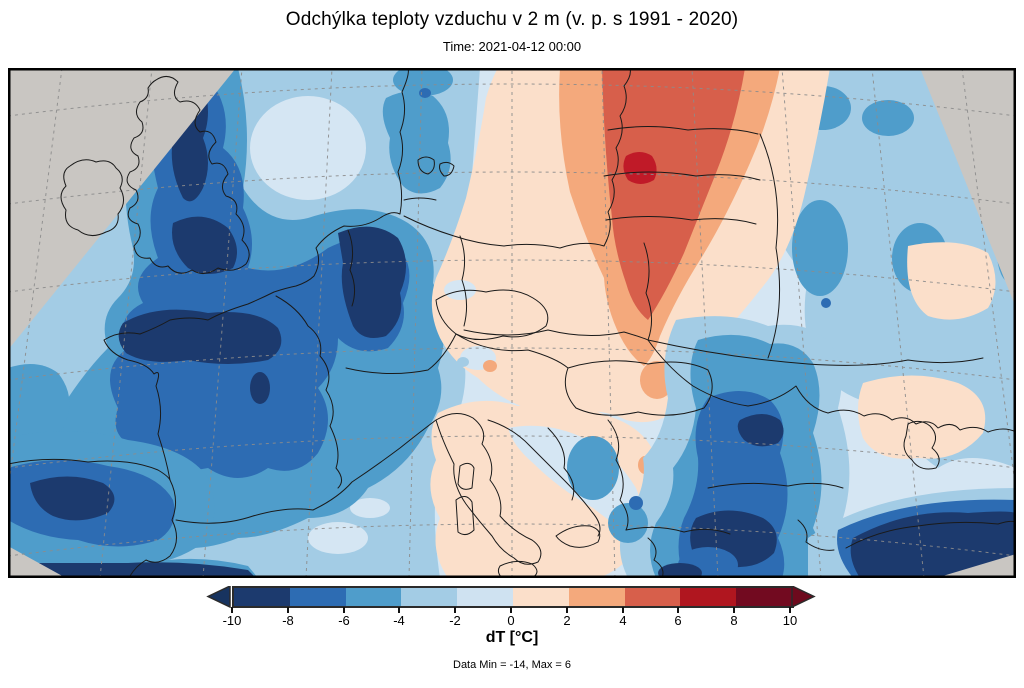 The height and width of the screenshot is (688, 1024). Describe the element at coordinates (512, 637) in the screenshot. I see `colorbar-axis-label: dT [°C]` at that location.